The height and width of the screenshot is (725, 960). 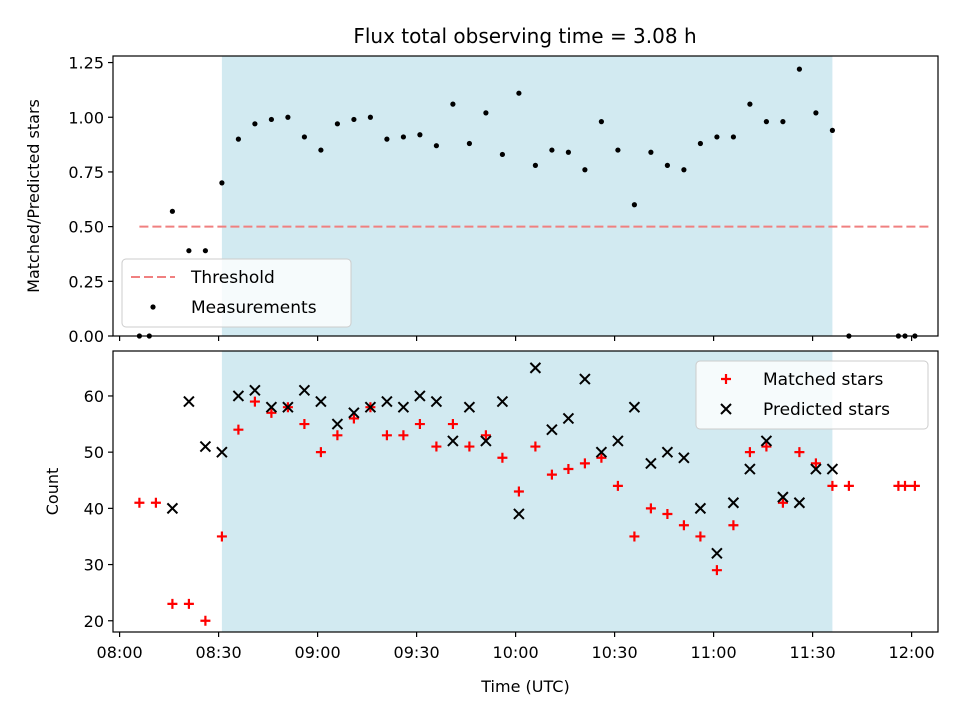 What do you see at coordinates (714, 652) in the screenshot?
I see `x-tick-label: 11:00` at bounding box center [714, 652].